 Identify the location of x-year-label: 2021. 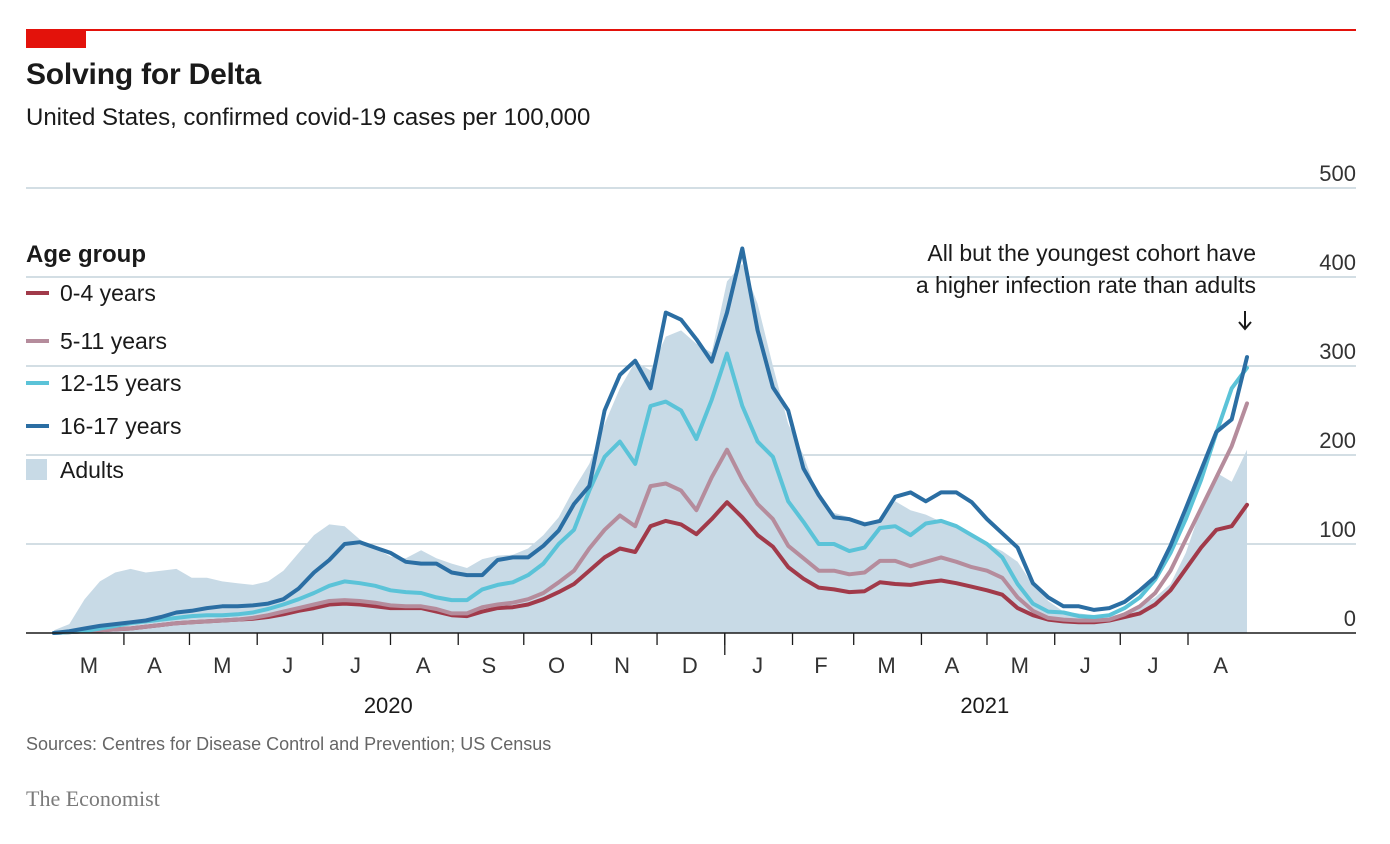
(984, 705).